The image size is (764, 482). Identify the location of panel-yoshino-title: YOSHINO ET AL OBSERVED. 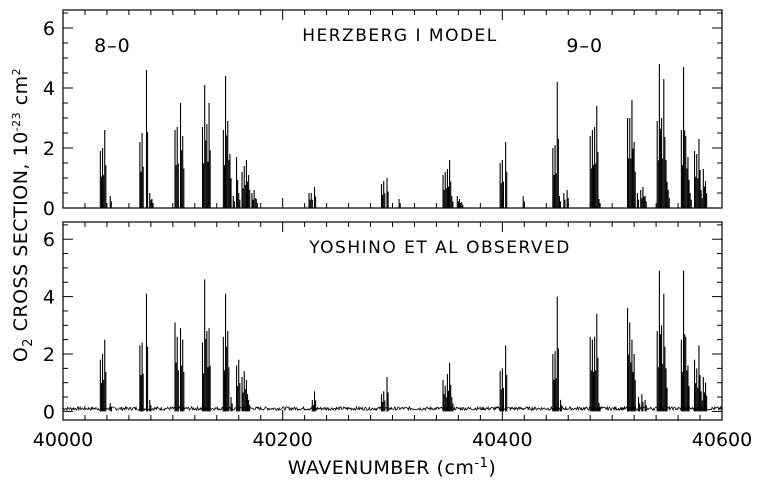
(439, 248).